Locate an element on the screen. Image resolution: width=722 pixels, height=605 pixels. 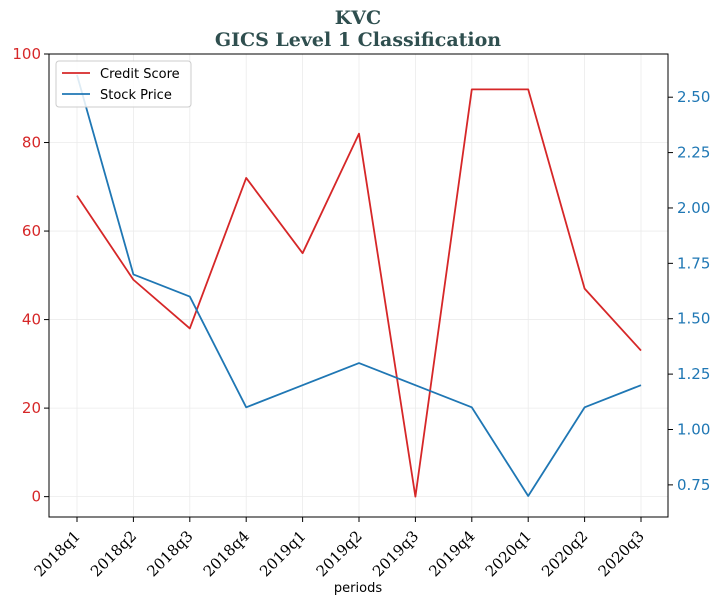
x-tick-label: 2018q4 is located at coordinates (226, 553).